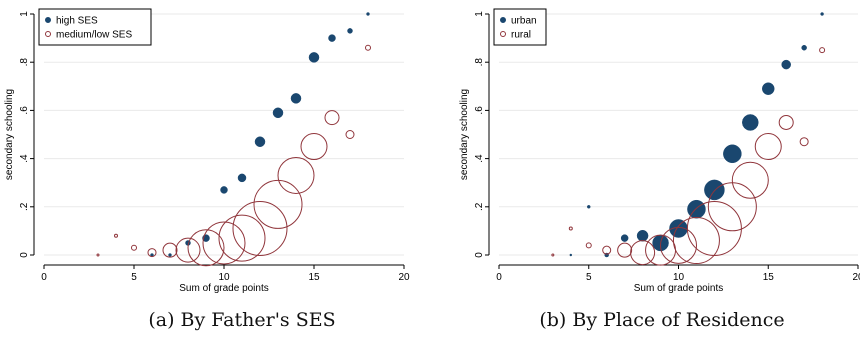 This screenshot has height=348, width=860. What do you see at coordinates (77, 21) in the screenshot?
I see `legend-label: high SES` at bounding box center [77, 21].